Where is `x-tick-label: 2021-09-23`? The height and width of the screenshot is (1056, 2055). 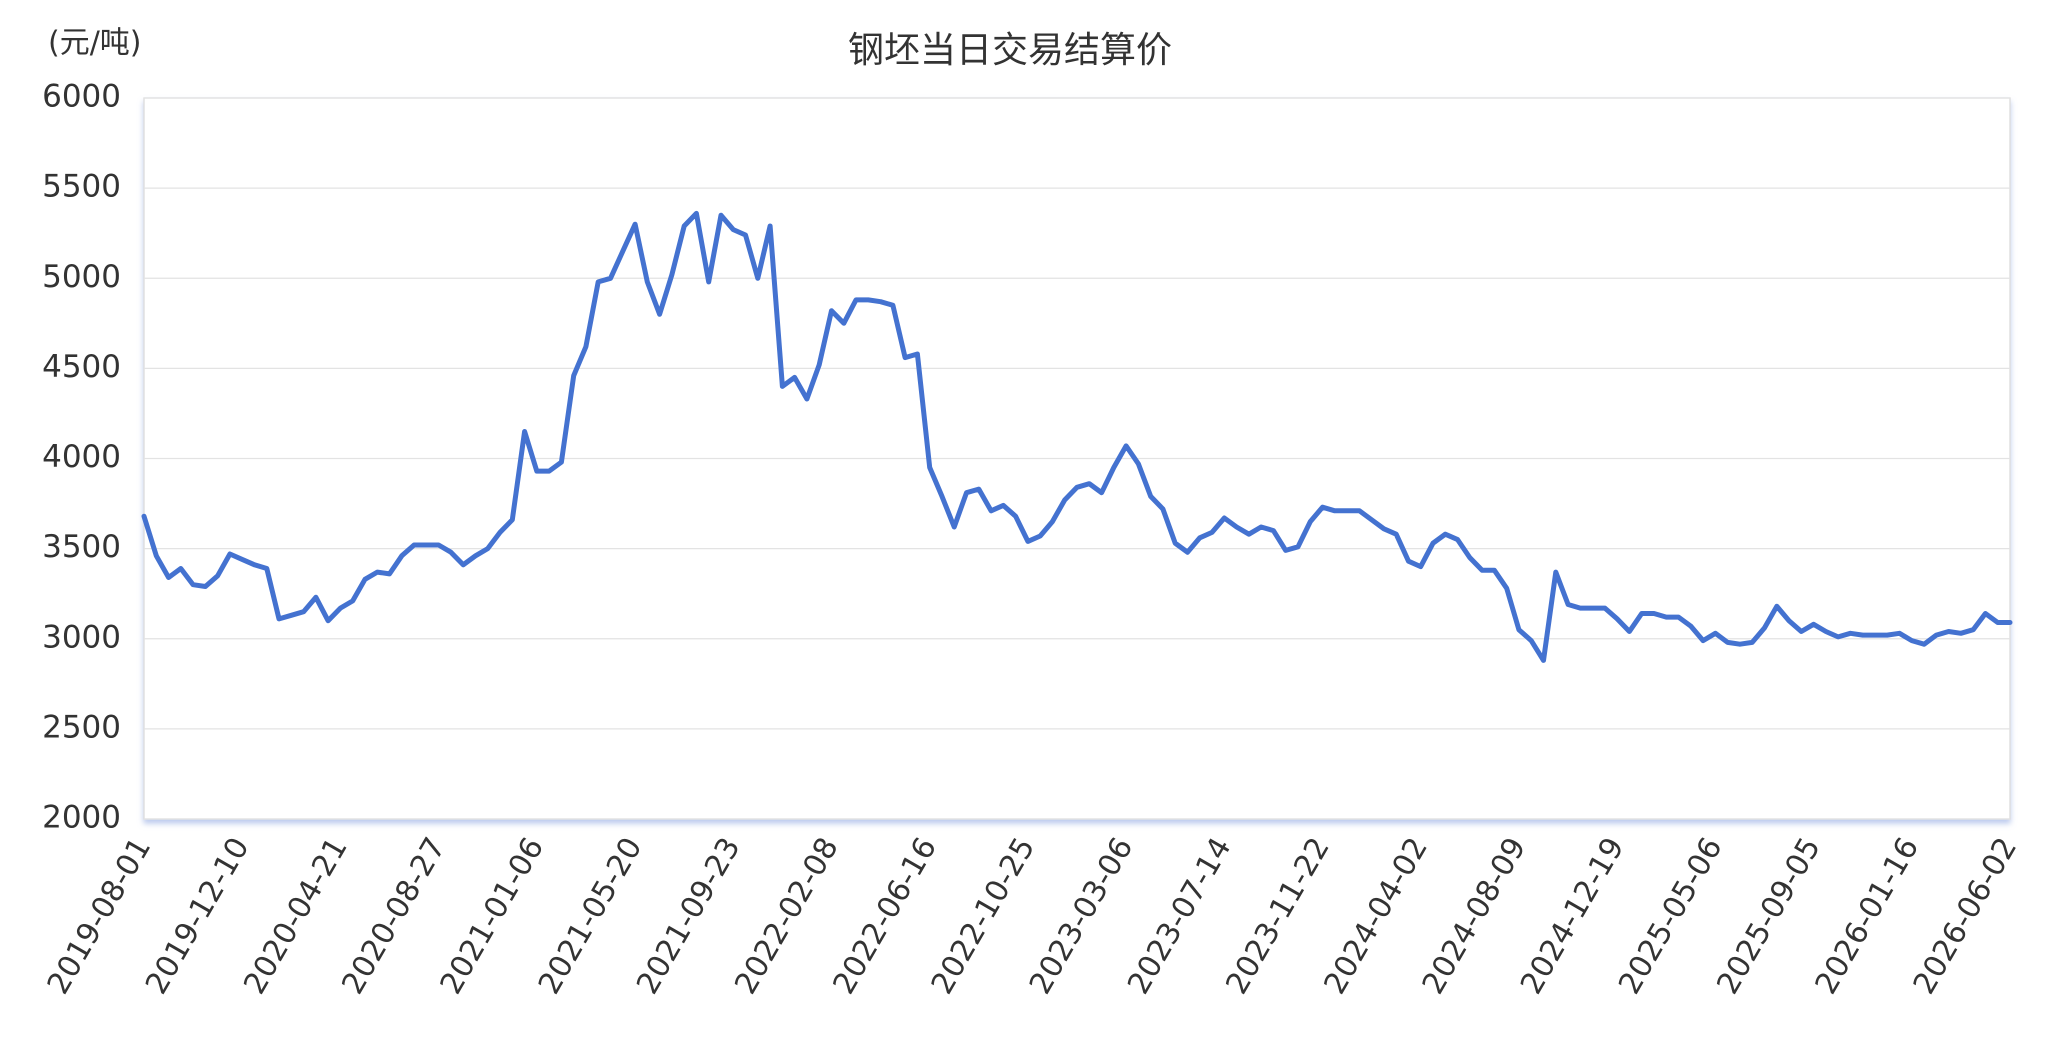
x-tick-label: 2021-09-23 is located at coordinates (688, 916).